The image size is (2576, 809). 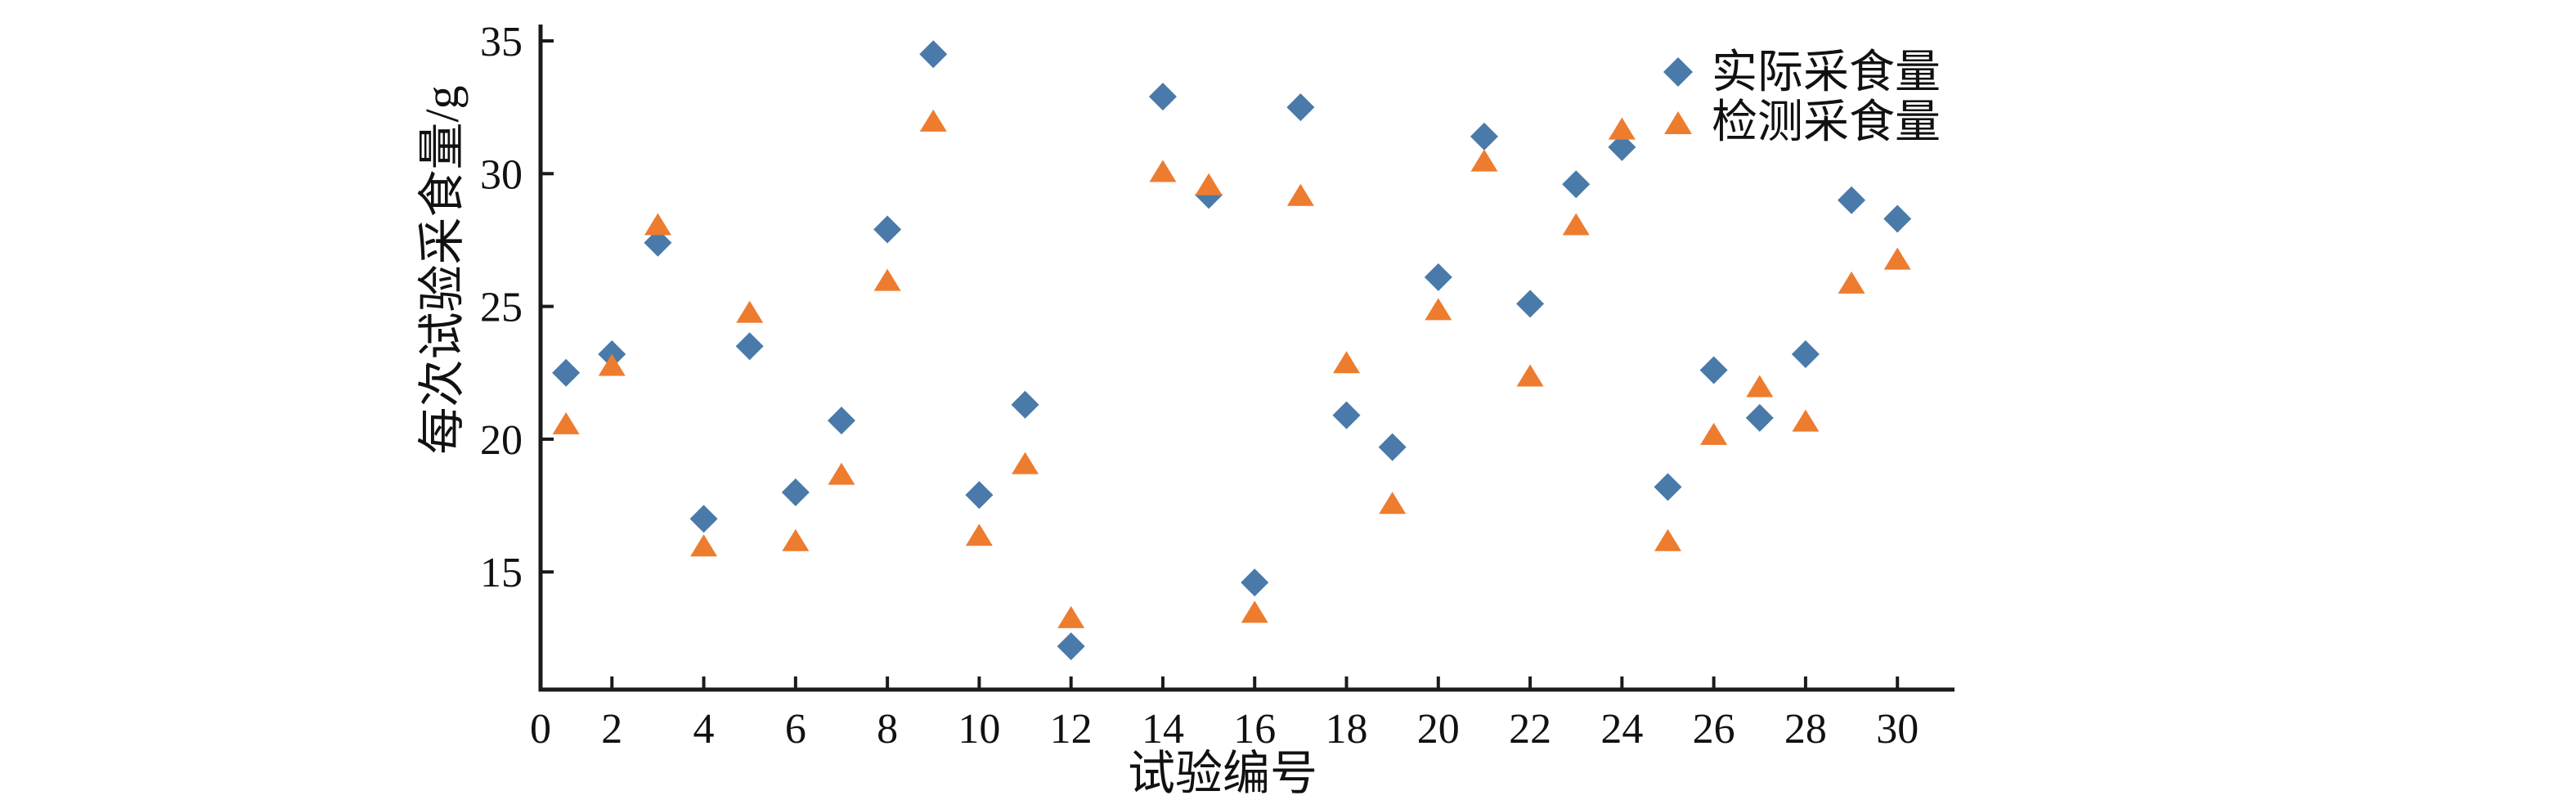 I want to click on x-tick-label: 30, so click(x=1897, y=729).